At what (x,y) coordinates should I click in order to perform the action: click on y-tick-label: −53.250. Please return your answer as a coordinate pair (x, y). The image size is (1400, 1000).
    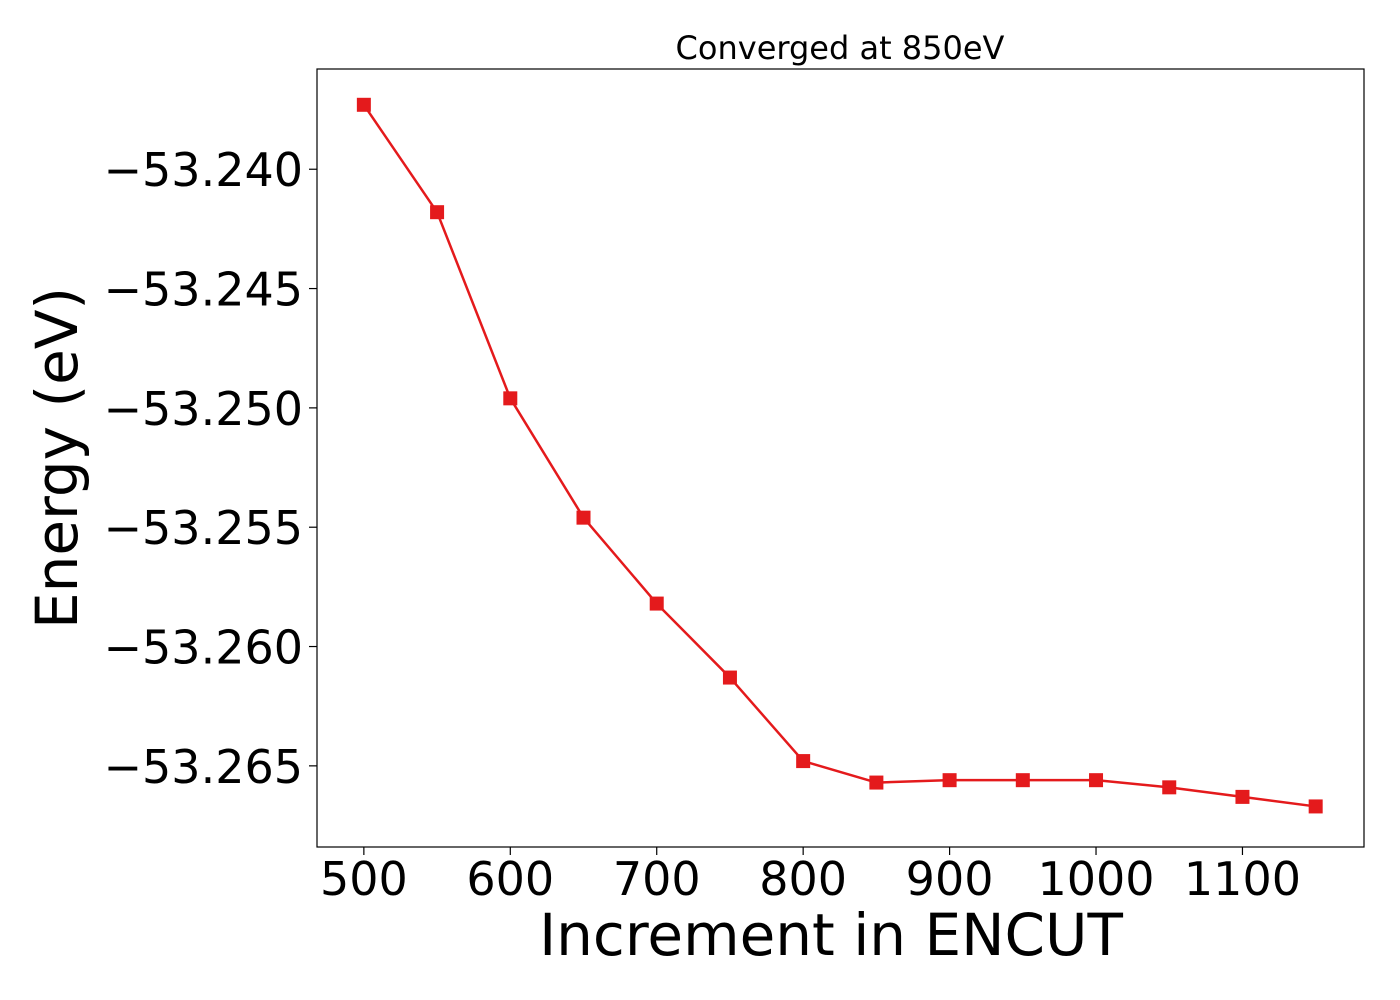
    Looking at the image, I should click on (204, 409).